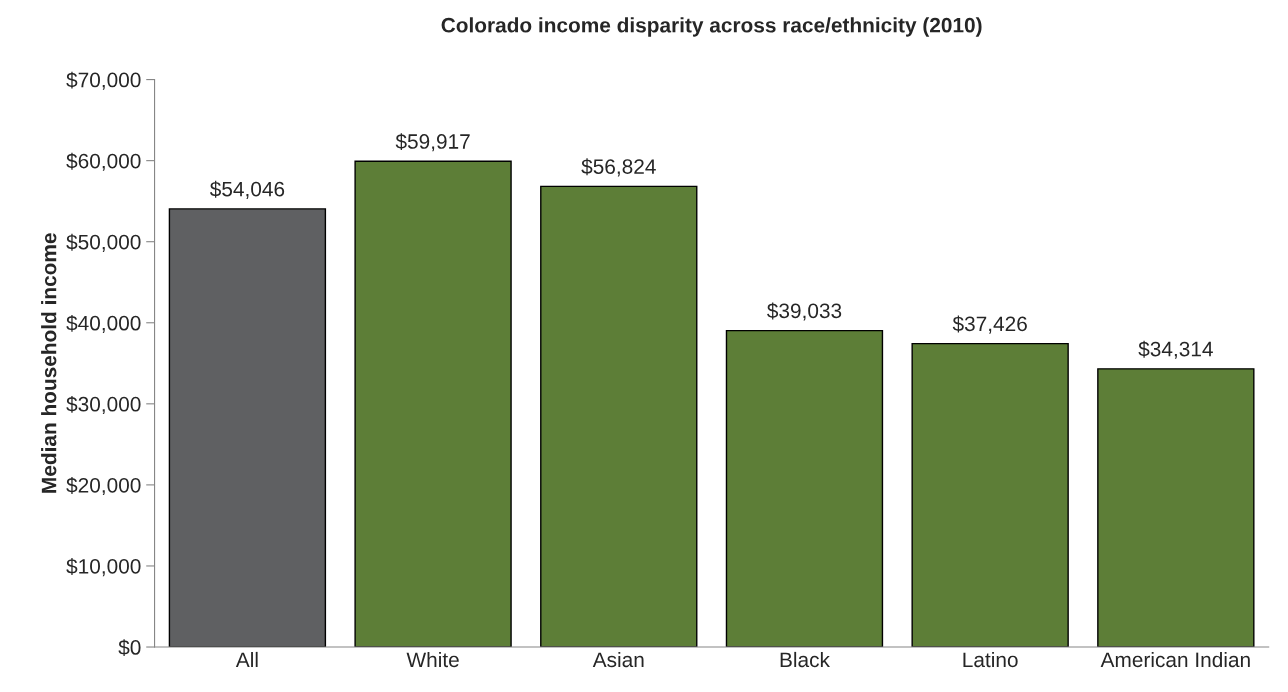  What do you see at coordinates (103, 405) in the screenshot?
I see `y-tick-label: $30,000` at bounding box center [103, 405].